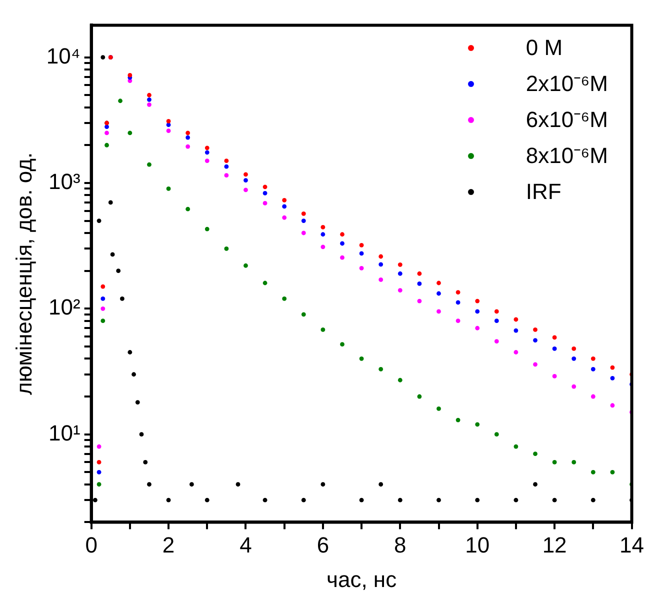  I want to click on legend-label: 0 M, so click(544, 48).